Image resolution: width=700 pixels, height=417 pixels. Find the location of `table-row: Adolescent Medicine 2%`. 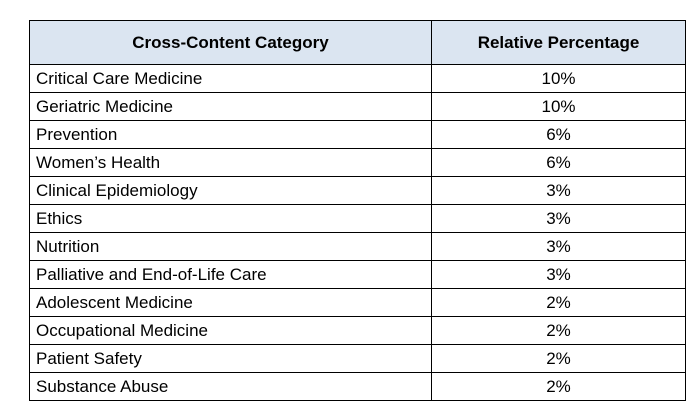

table-row: Adolescent Medicine 2% is located at coordinates (357, 302).